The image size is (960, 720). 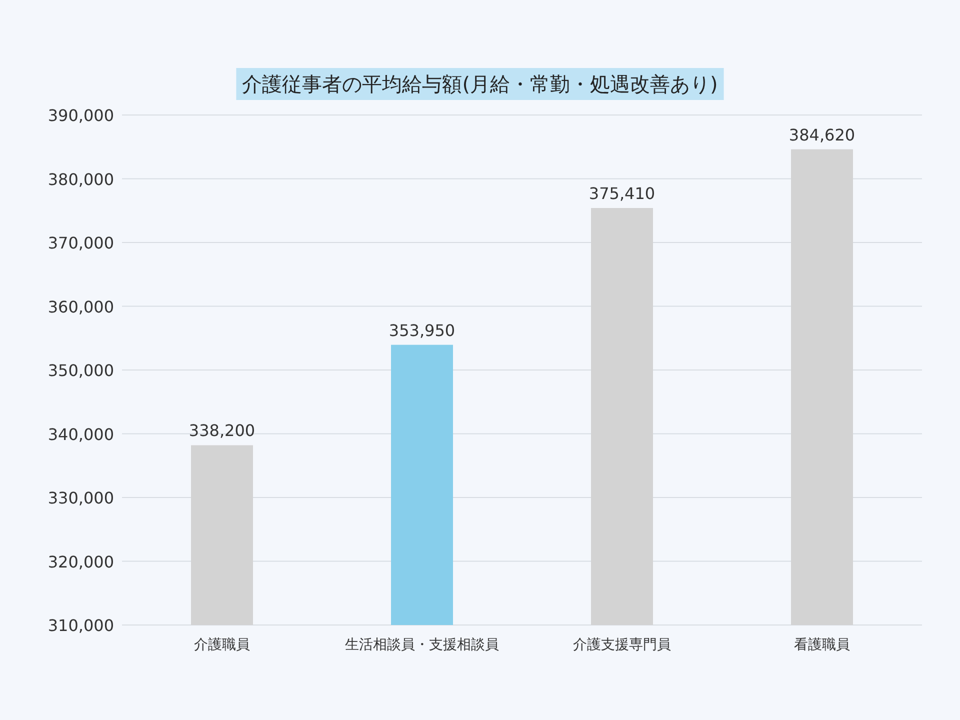 I want to click on x-tick-label: 看護職員, so click(x=822, y=645).